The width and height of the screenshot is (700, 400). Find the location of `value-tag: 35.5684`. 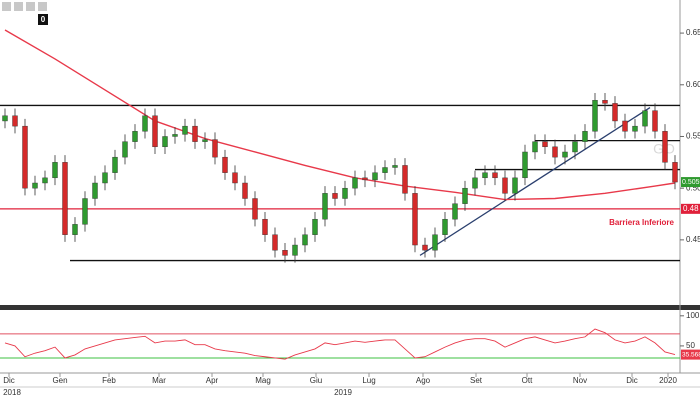

value-tag: 35.5684 is located at coordinates (691, 354).